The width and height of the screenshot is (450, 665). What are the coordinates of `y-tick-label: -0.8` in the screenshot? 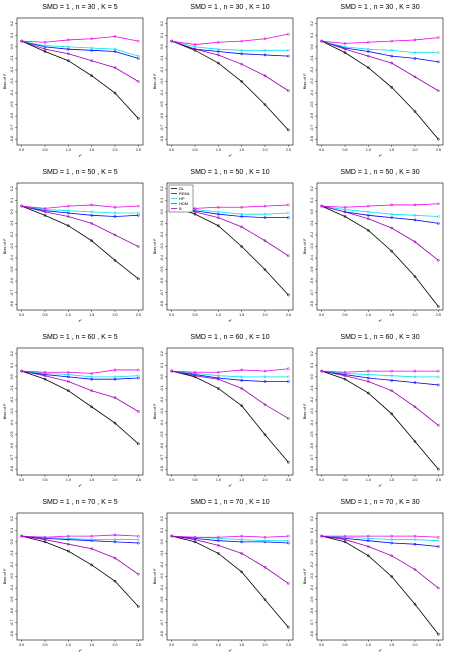 It's located at (162, 469).